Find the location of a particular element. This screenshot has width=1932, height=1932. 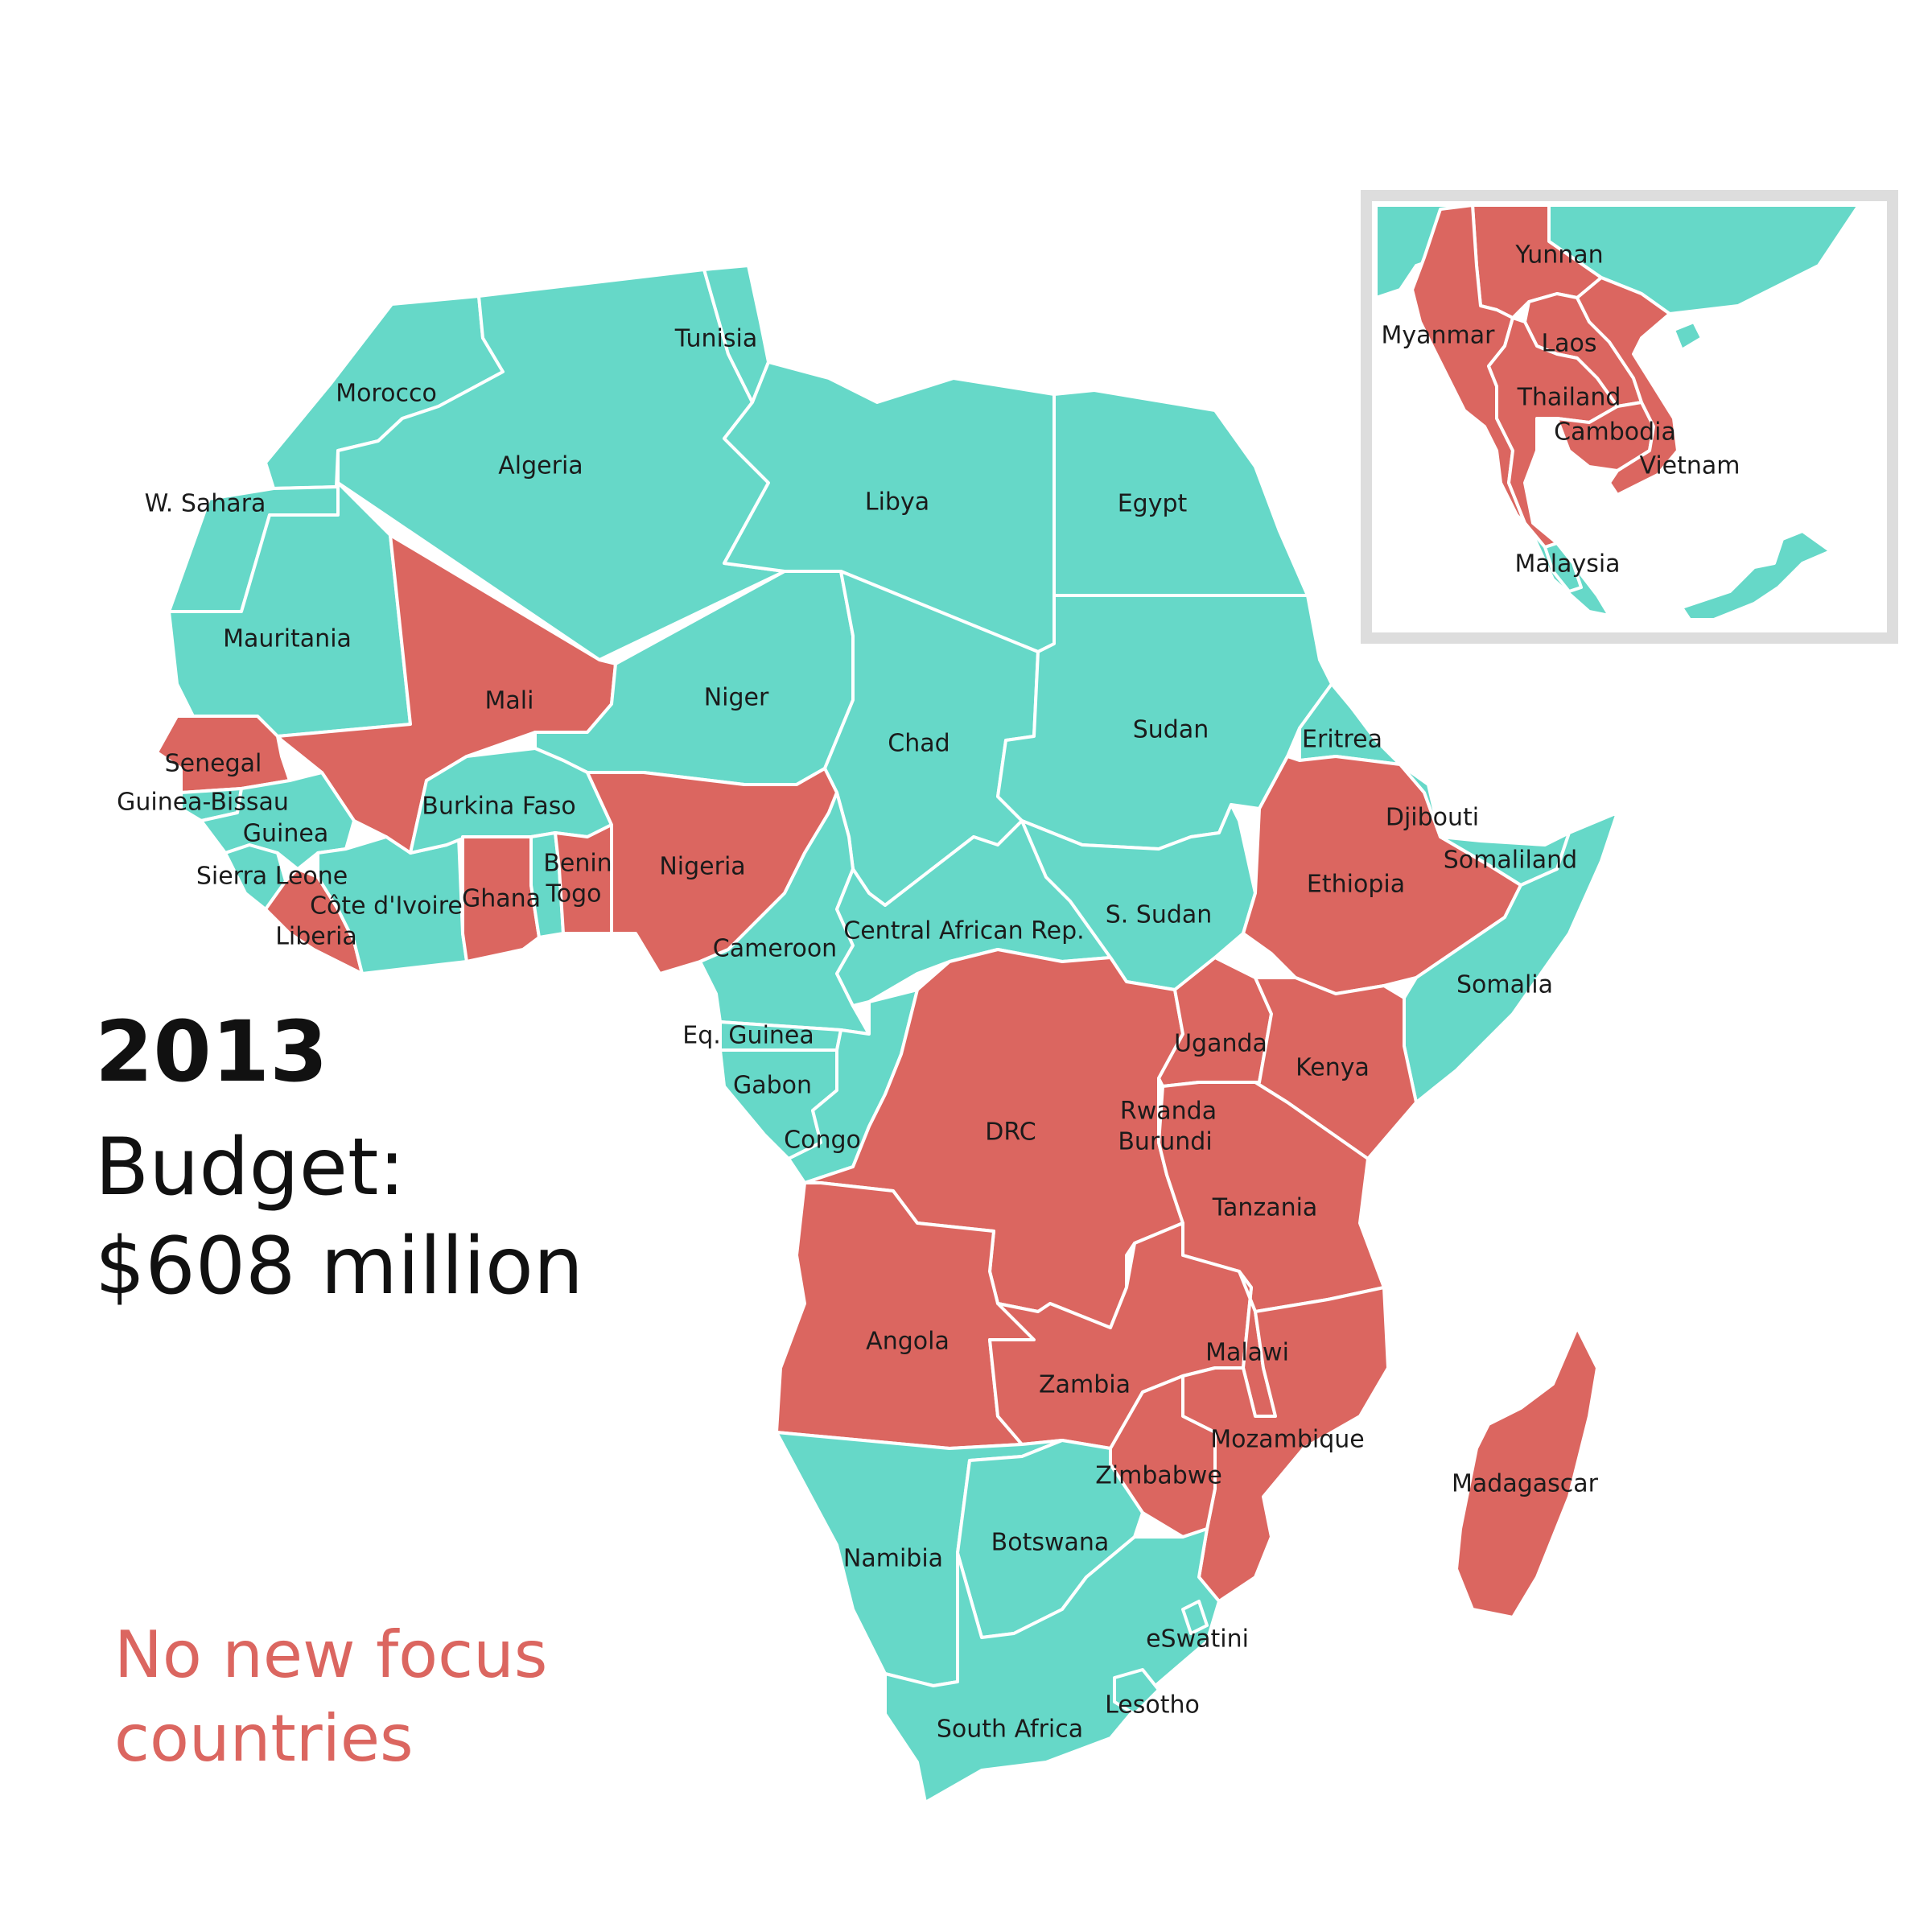

budget-value: $608 million is located at coordinates (339, 1267).